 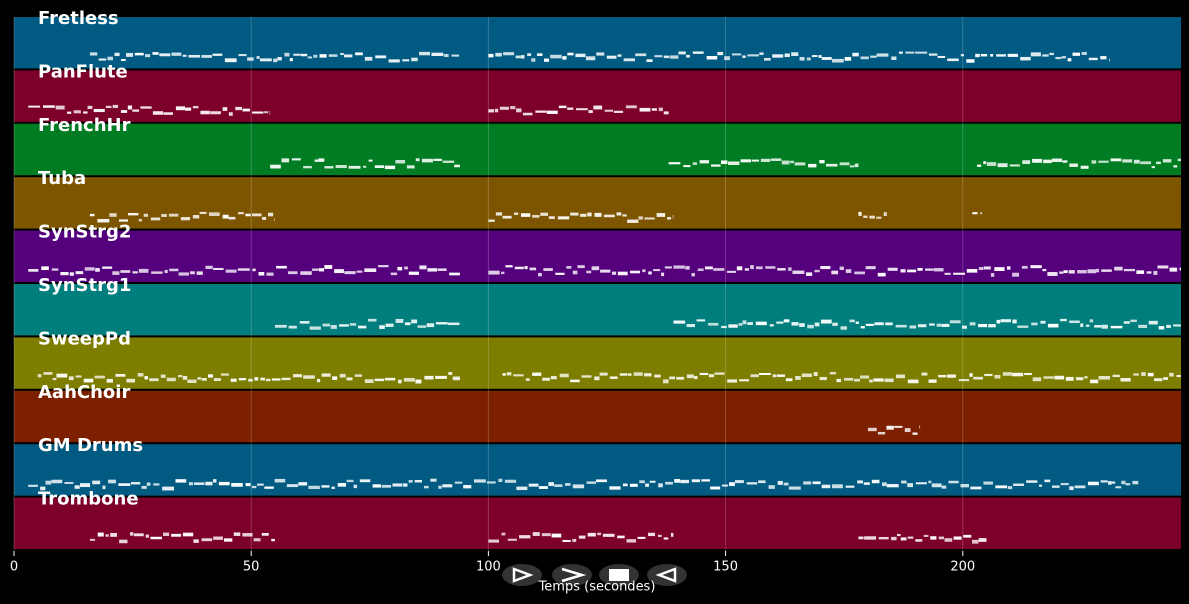 What do you see at coordinates (522, 575) in the screenshot?
I see `play-button` at bounding box center [522, 575].